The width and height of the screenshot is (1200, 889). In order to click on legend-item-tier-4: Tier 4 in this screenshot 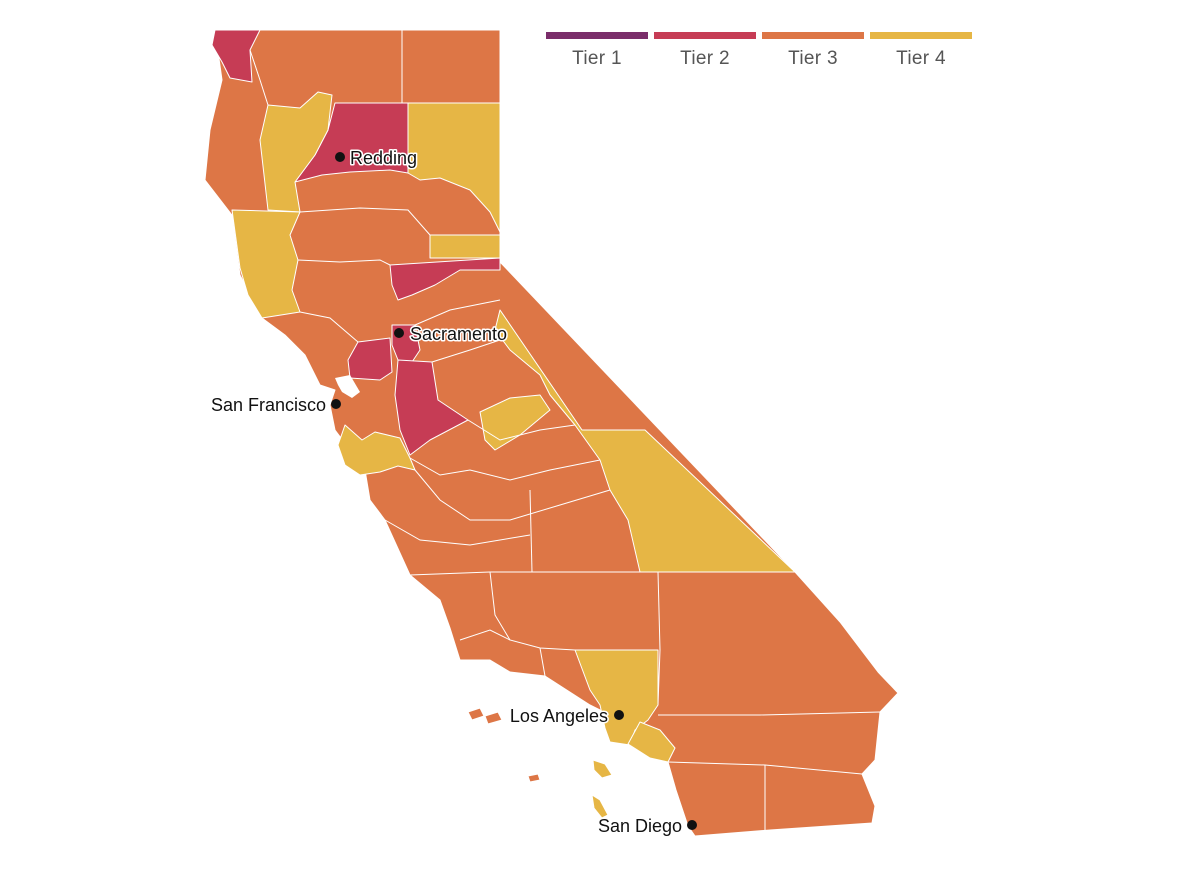, I will do `click(921, 51)`.